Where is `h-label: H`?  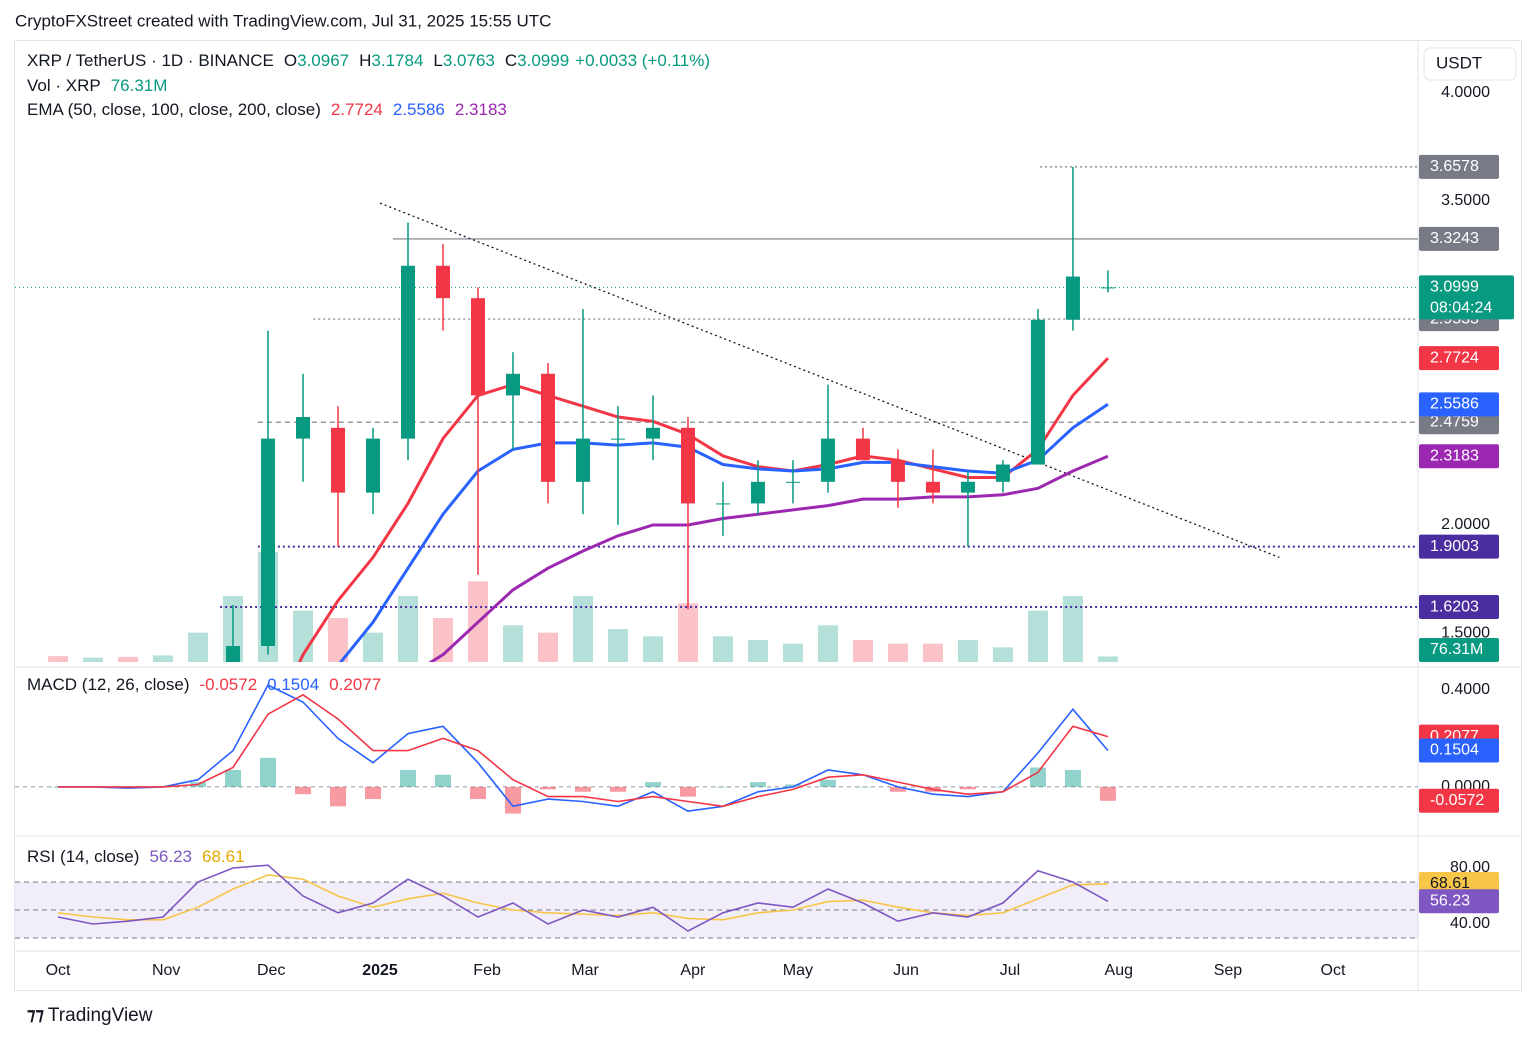 h-label: H is located at coordinates (365, 60).